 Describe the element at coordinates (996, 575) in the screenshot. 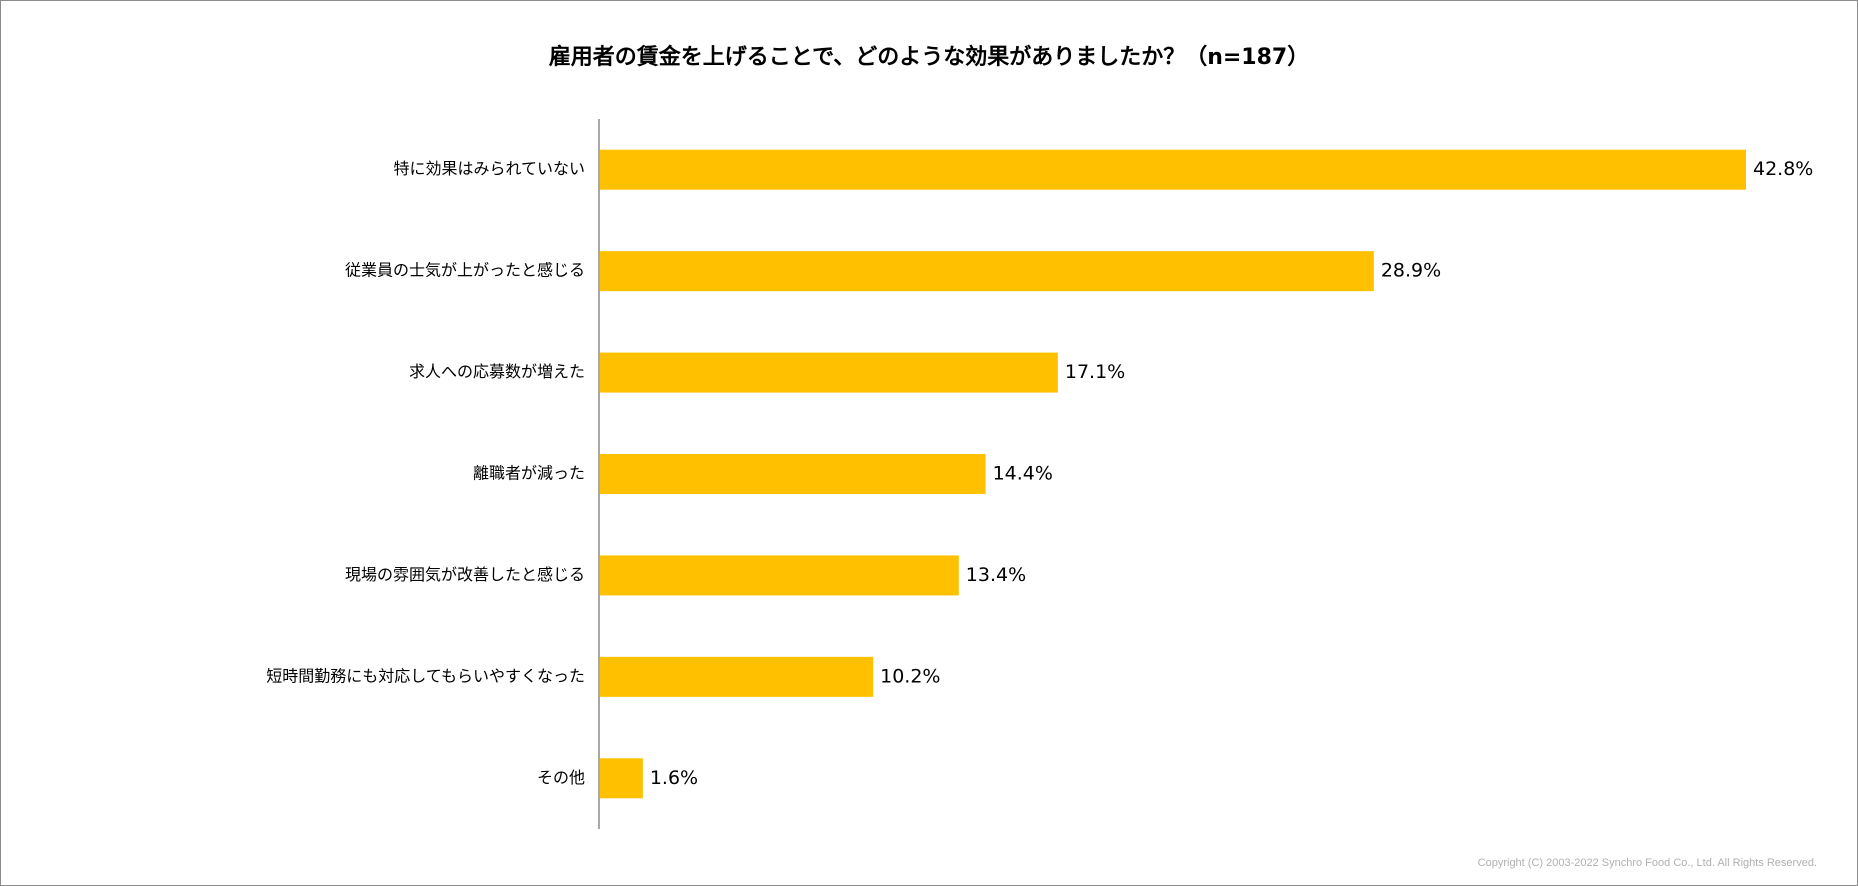

I see `value-label: 13.4%` at that location.